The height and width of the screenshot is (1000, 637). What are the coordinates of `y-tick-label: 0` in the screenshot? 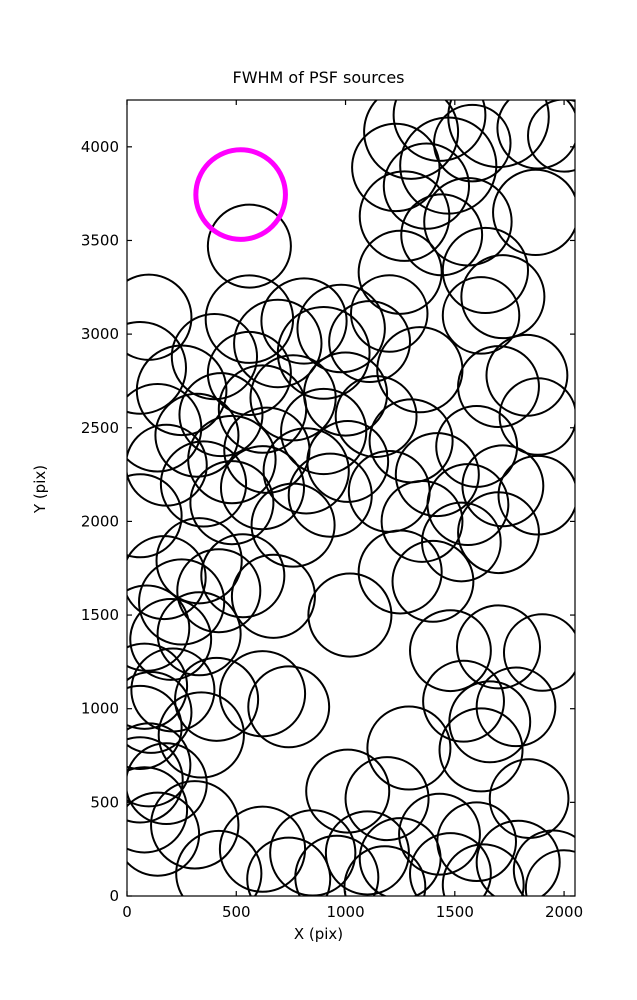 It's located at (114, 896).